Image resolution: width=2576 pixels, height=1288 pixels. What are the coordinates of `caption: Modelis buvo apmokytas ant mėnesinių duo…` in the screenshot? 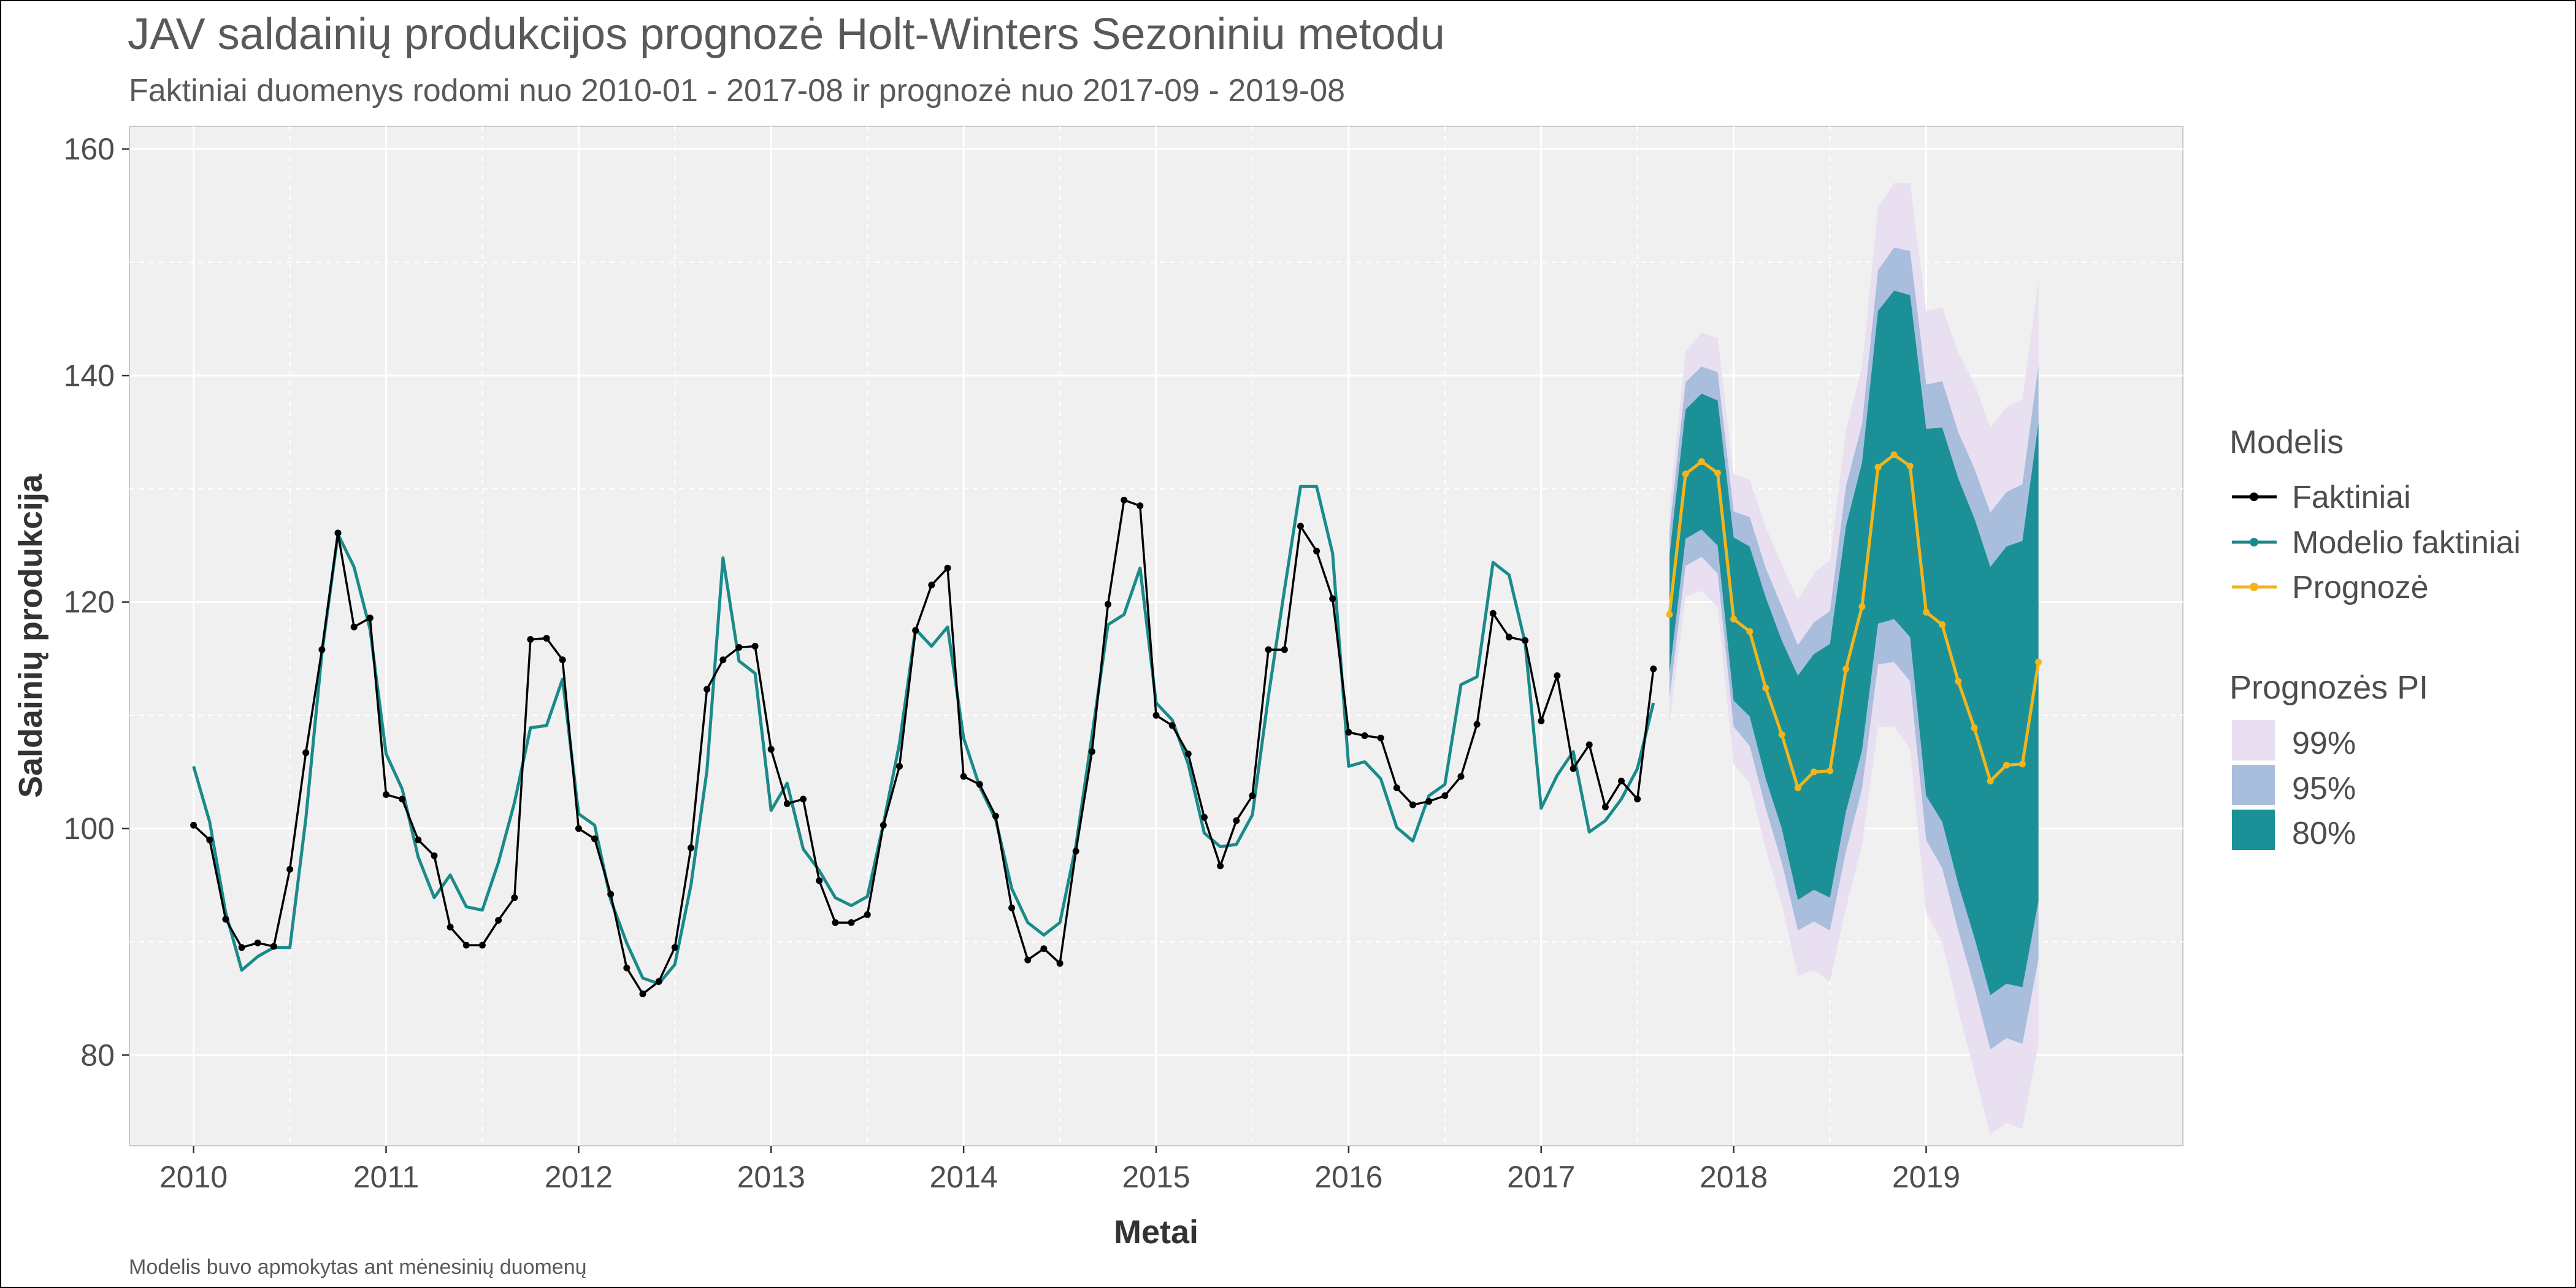 It's located at (358, 1267).